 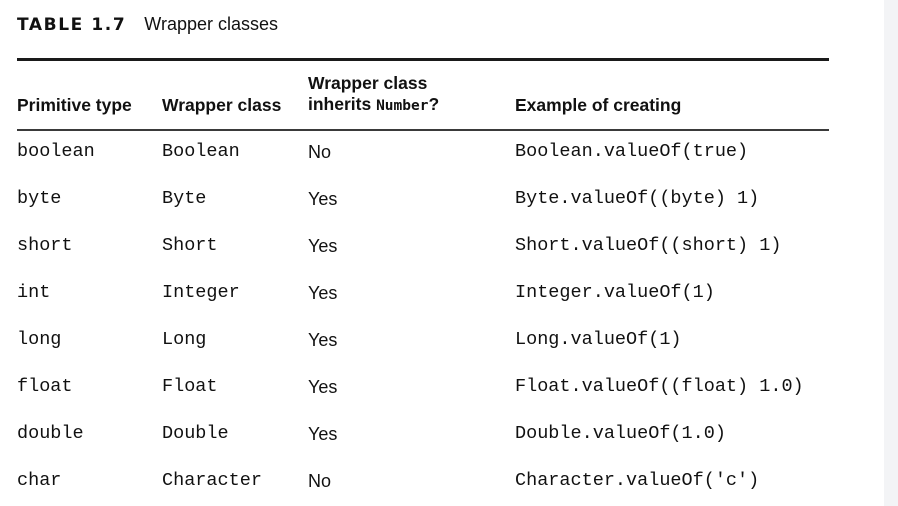 What do you see at coordinates (211, 24) in the screenshot?
I see `table-title: Wrapper classes` at bounding box center [211, 24].